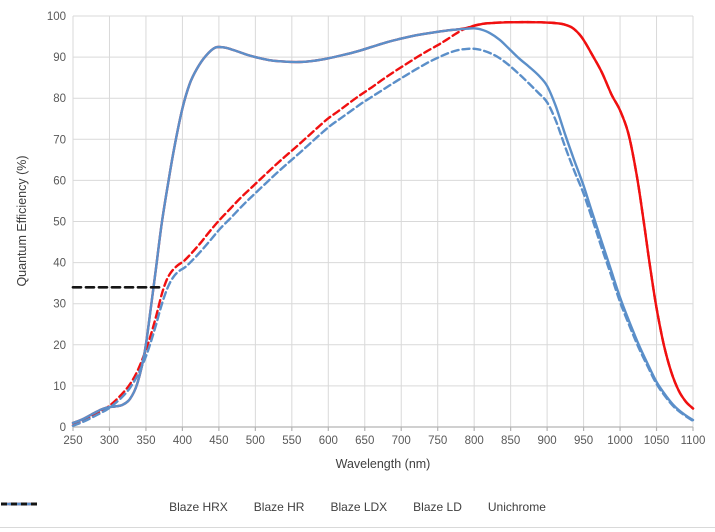  Describe the element at coordinates (114, 507) in the screenshot. I see `legend-item-blaze-hrx: Blaze HRX` at that location.